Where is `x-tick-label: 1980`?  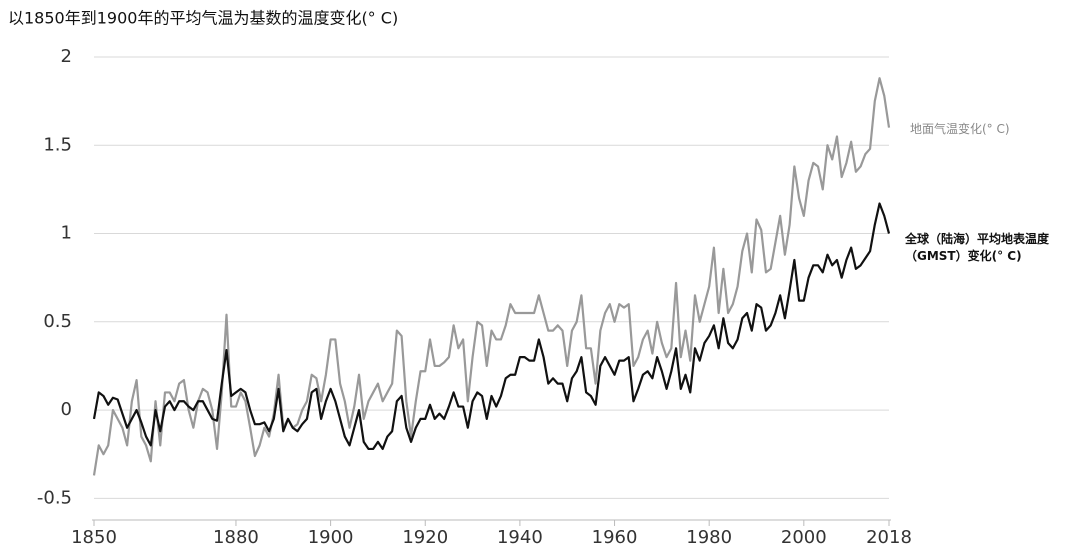
x-tick-label: 1980 is located at coordinates (709, 537).